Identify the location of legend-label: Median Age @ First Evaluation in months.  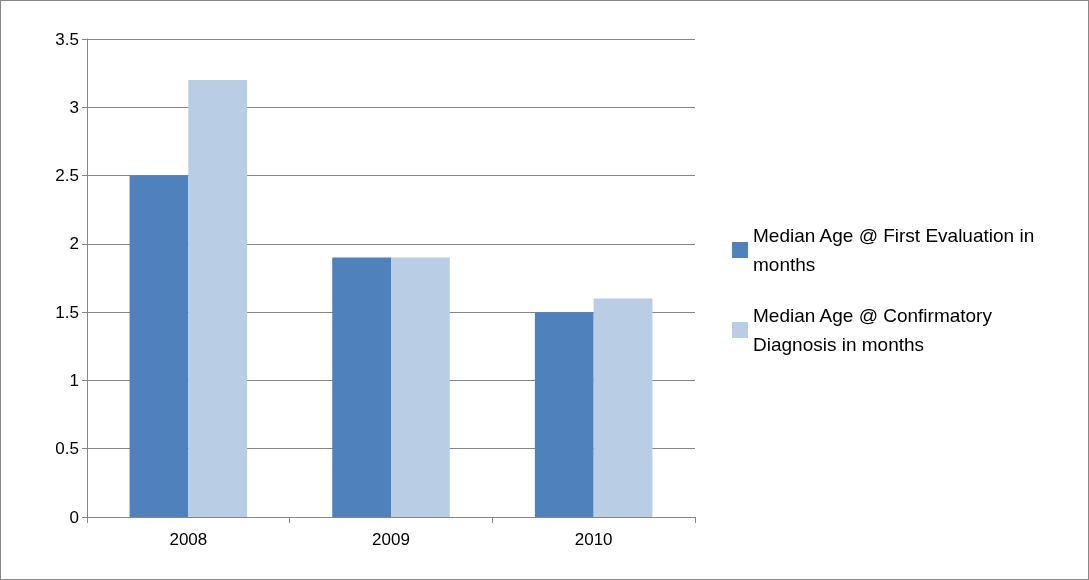
(896, 250).